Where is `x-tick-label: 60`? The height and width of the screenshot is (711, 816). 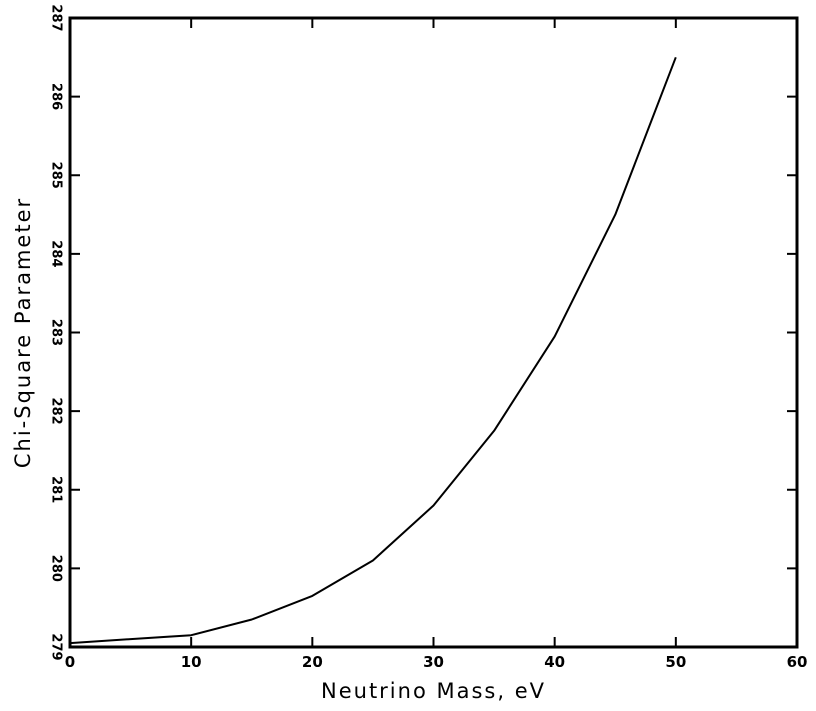 x-tick-label: 60 is located at coordinates (797, 662).